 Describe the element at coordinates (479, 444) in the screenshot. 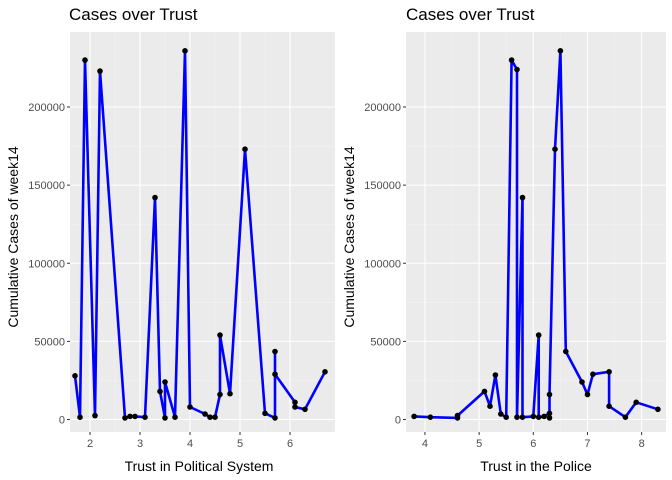

I see `chart-right-x-tick-label: 5` at that location.